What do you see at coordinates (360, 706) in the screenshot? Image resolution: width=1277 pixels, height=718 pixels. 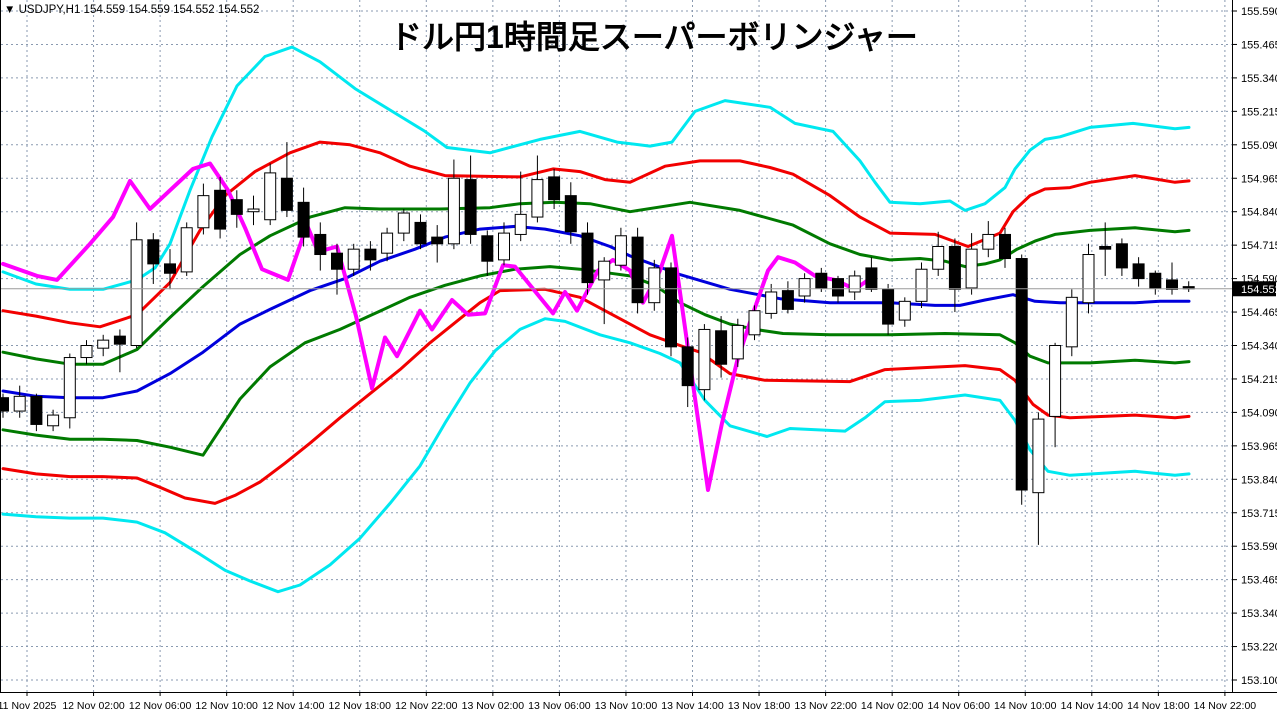 I see `time-axis-label: 12 Nov 18:00` at bounding box center [360, 706].